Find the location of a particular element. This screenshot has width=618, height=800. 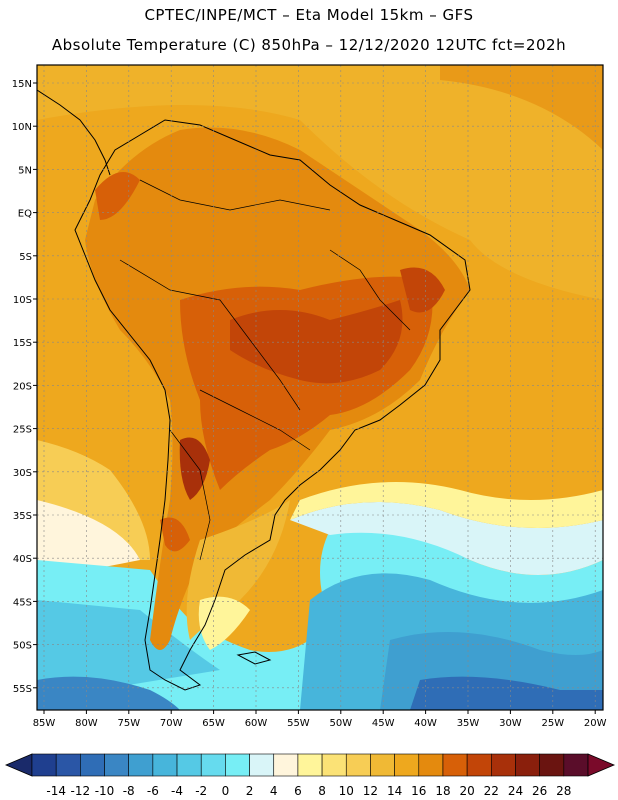

lon-label: 40W is located at coordinates (425, 723).